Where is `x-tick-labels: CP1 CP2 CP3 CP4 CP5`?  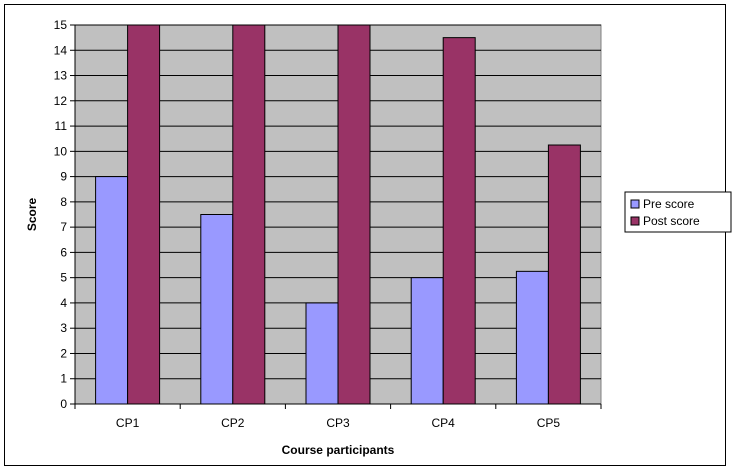 x-tick-labels: CP1 CP2 CP3 CP4 CP5 is located at coordinates (338, 423).